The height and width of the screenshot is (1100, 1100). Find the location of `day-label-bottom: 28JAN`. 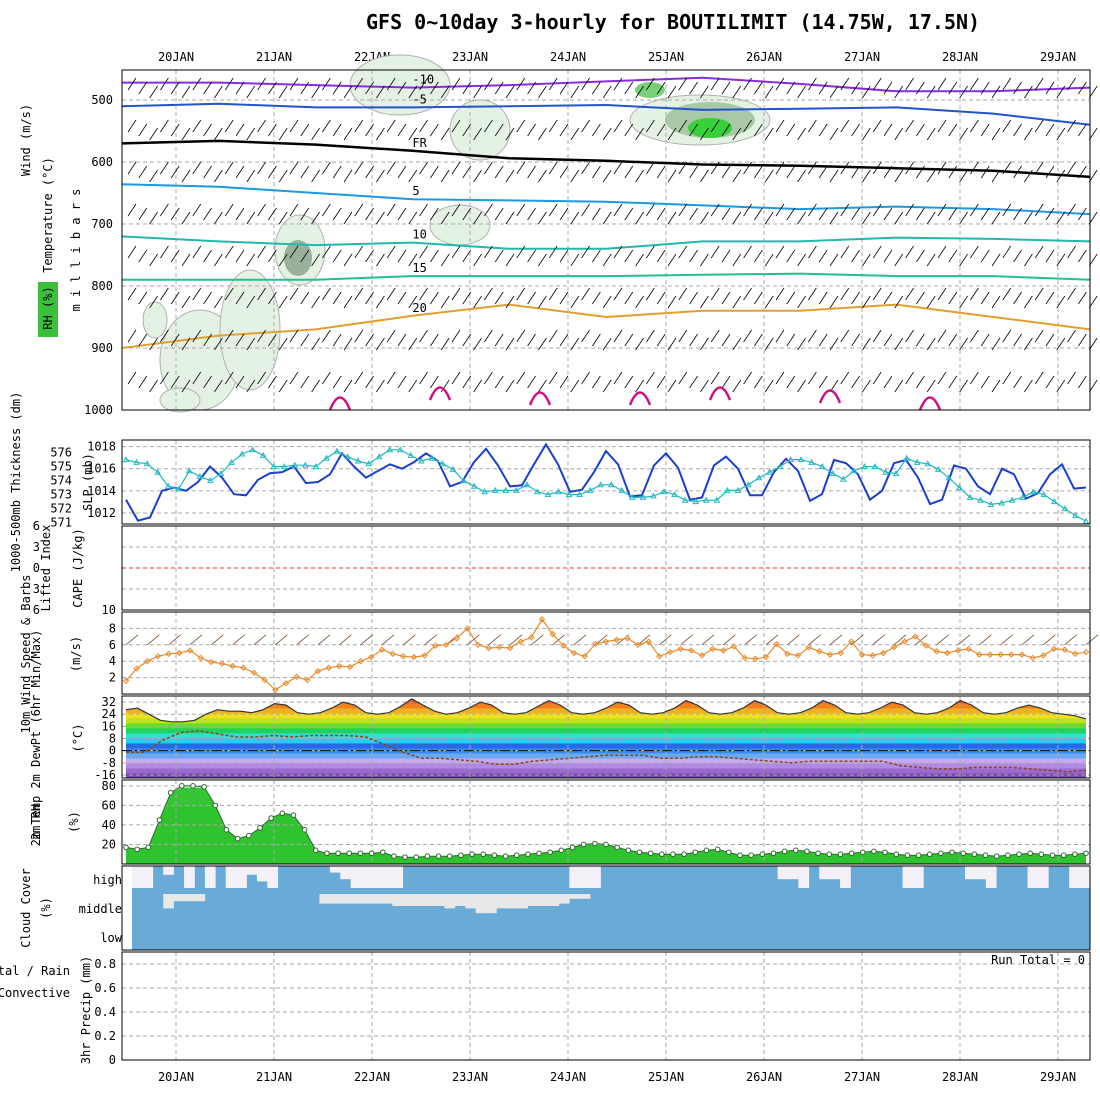

day-label-bottom: 28JAN is located at coordinates (960, 1077).